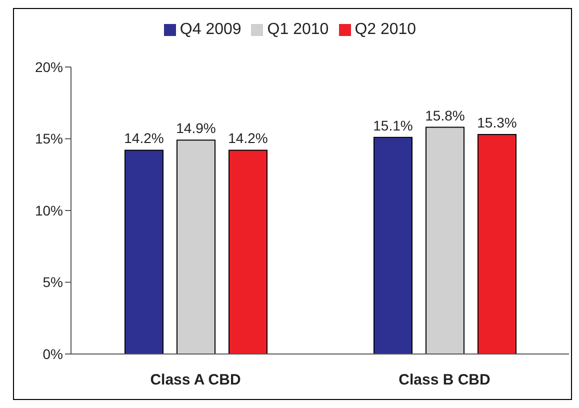 The height and width of the screenshot is (408, 579). I want to click on x-tick-label: Class B CBD, so click(444, 380).